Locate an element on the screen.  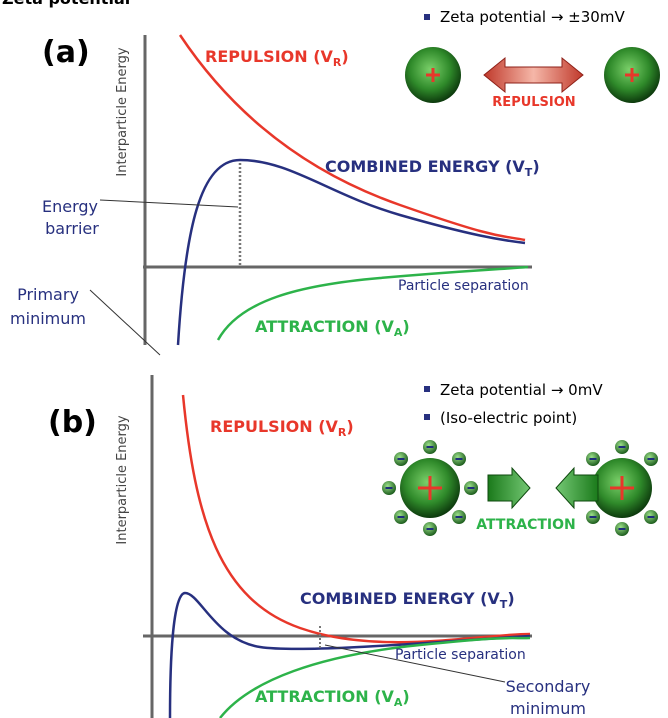
zeta-note: Zeta potential → 0mV is located at coordinates (521, 390).